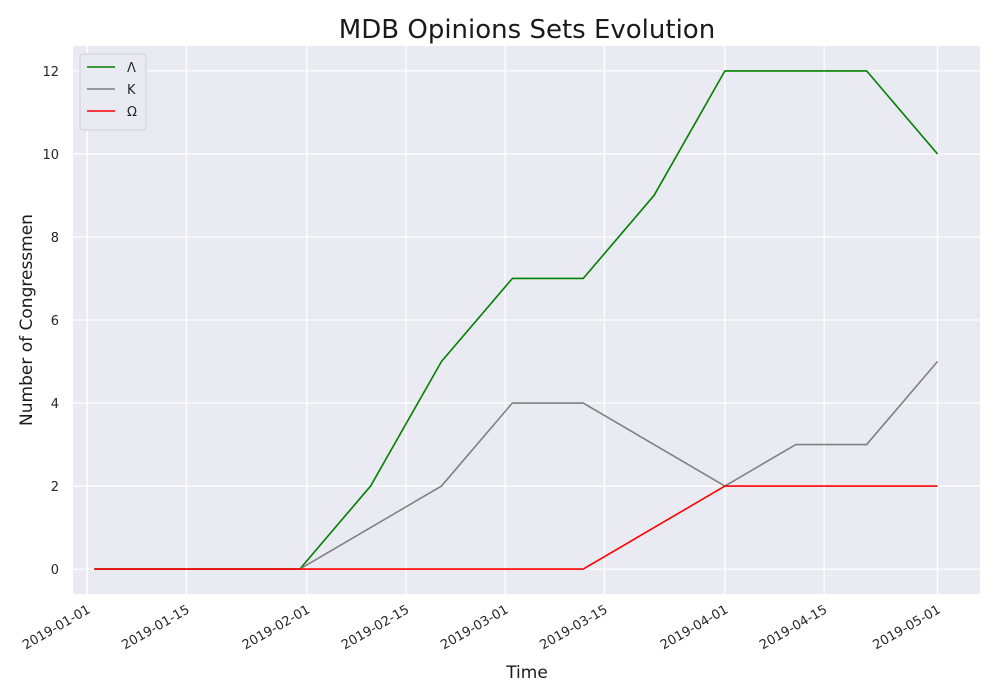 The image size is (1000, 700). What do you see at coordinates (50, 72) in the screenshot?
I see `y-tick-label: 12` at bounding box center [50, 72].